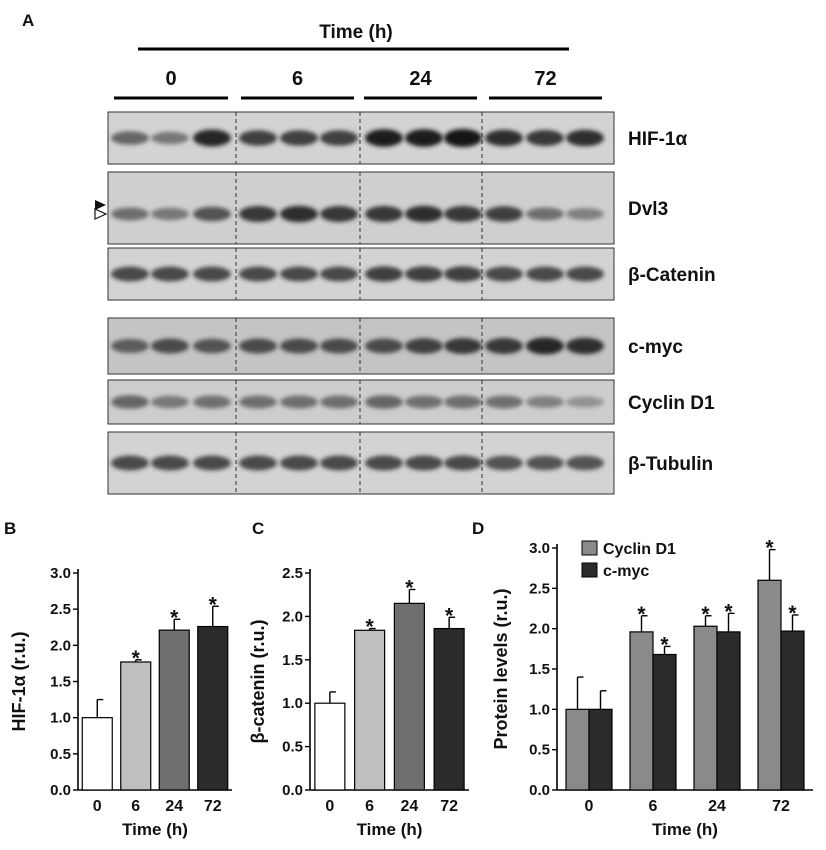  I want to click on blot: Cyclin D1, so click(411, 402).